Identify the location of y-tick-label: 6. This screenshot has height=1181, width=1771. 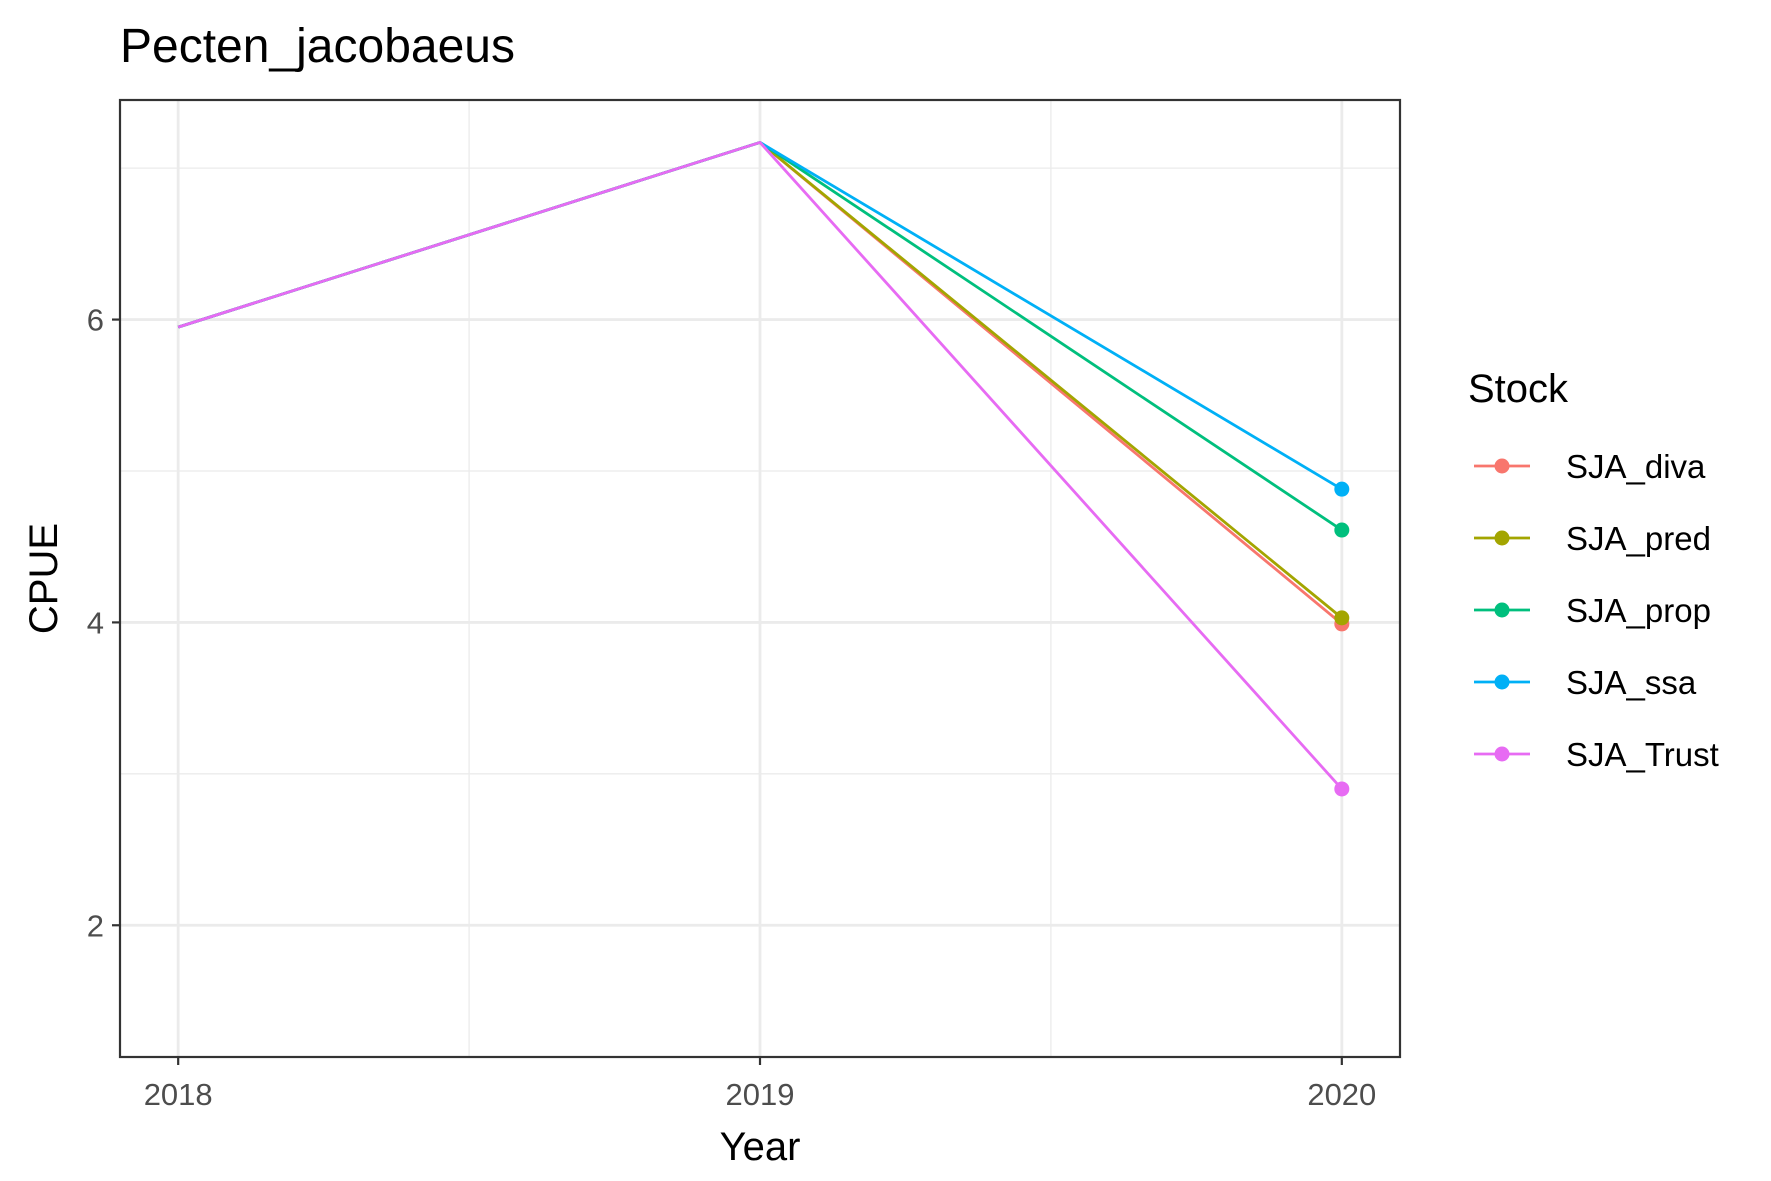
(95, 320).